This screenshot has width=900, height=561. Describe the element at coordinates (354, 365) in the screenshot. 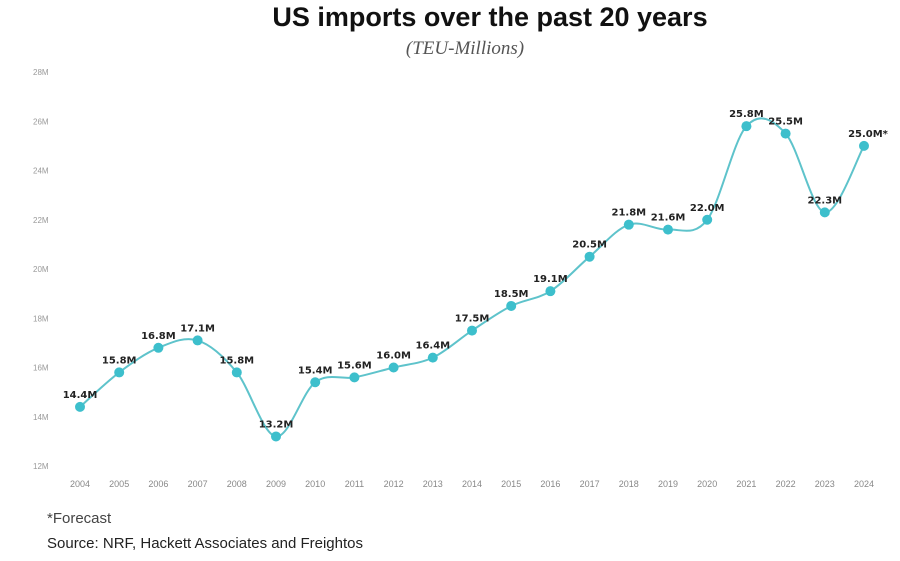

I see `data-label: 15.6M` at that location.